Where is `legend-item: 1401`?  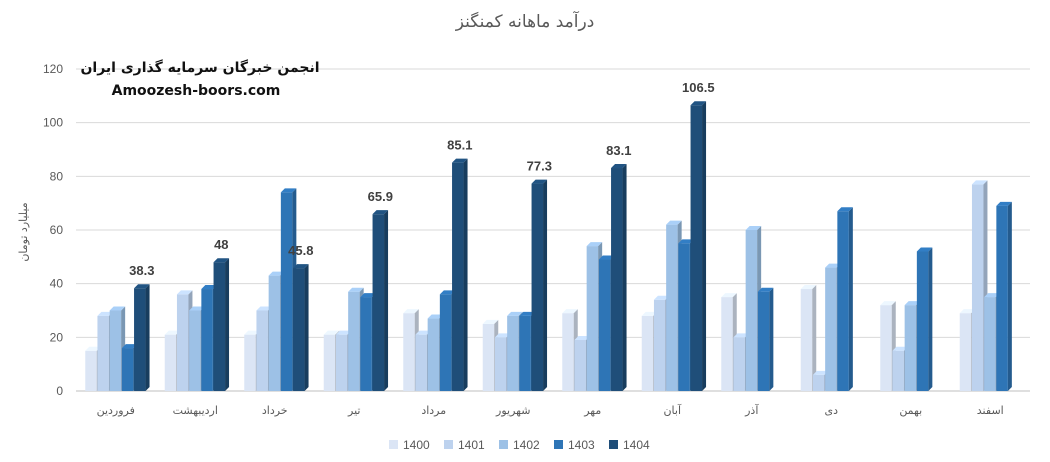
legend-item: 1401 is located at coordinates (464, 445).